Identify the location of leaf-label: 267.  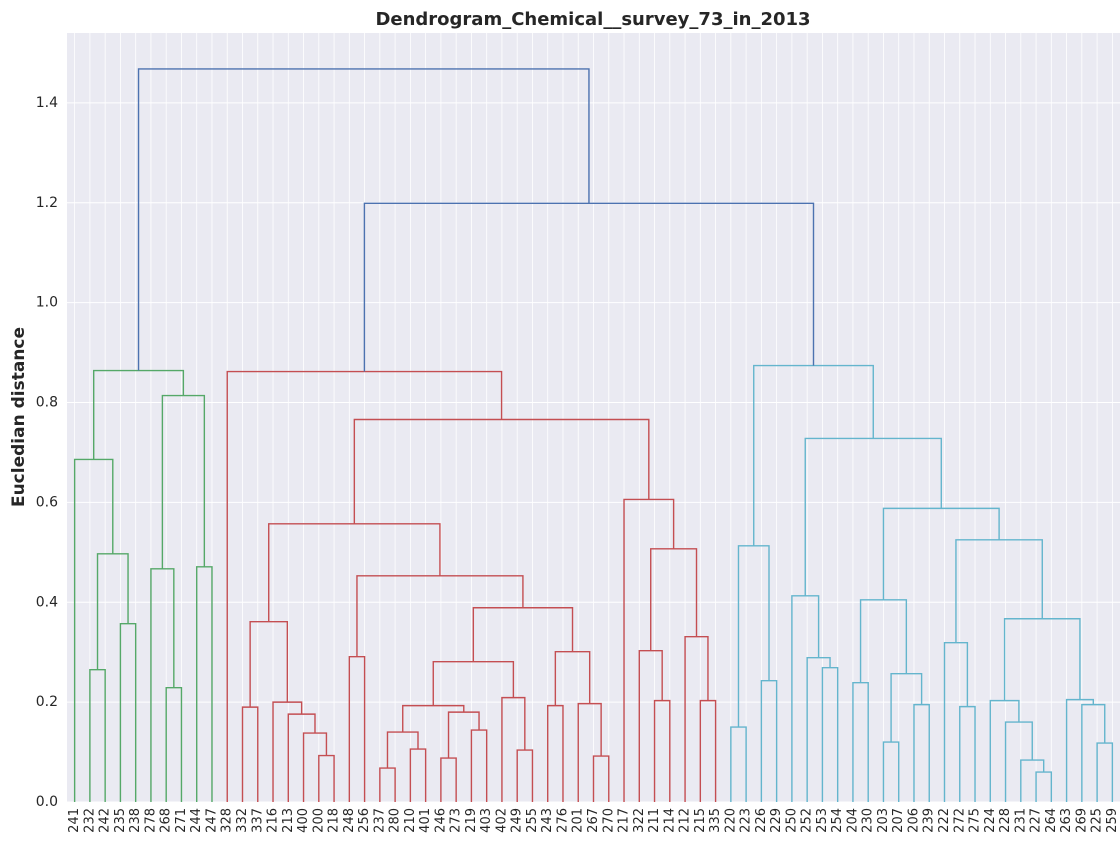
(593, 820).